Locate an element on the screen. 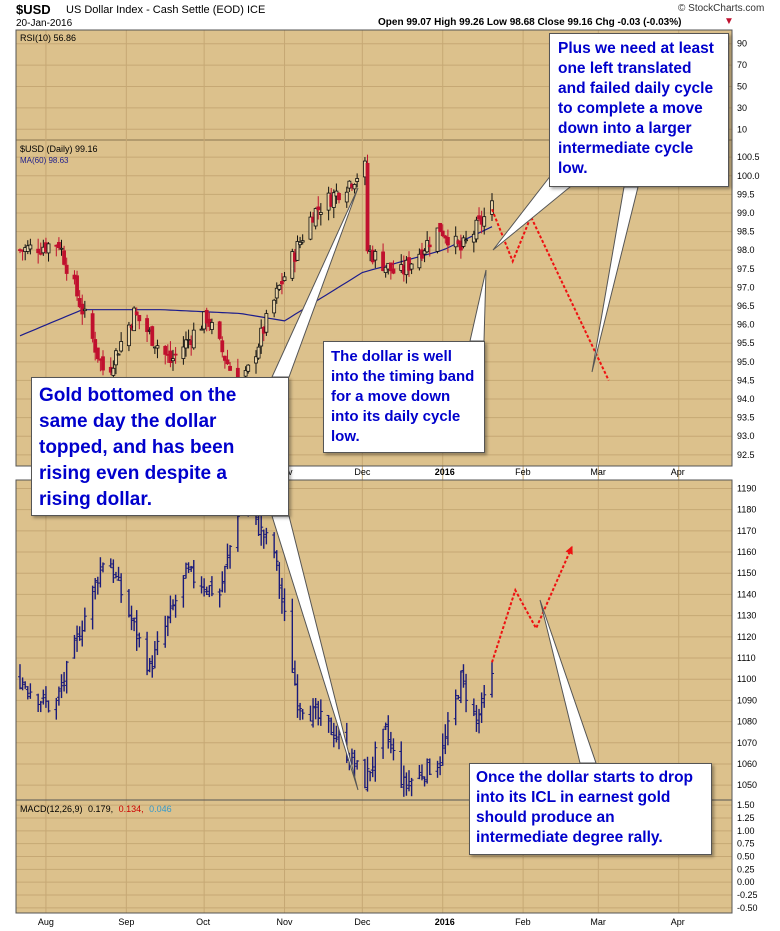 Image resolution: width=780 pixels, height=931 pixels. usd-tick-label: 97.5 is located at coordinates (746, 269).